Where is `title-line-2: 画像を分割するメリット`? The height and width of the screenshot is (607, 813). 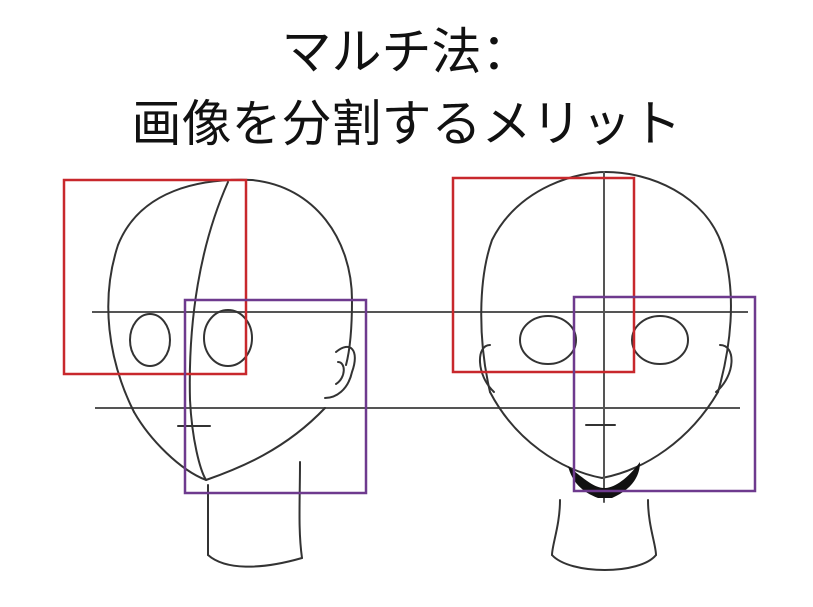 title-line-2: 画像を分割するメリット is located at coordinates (406, 124).